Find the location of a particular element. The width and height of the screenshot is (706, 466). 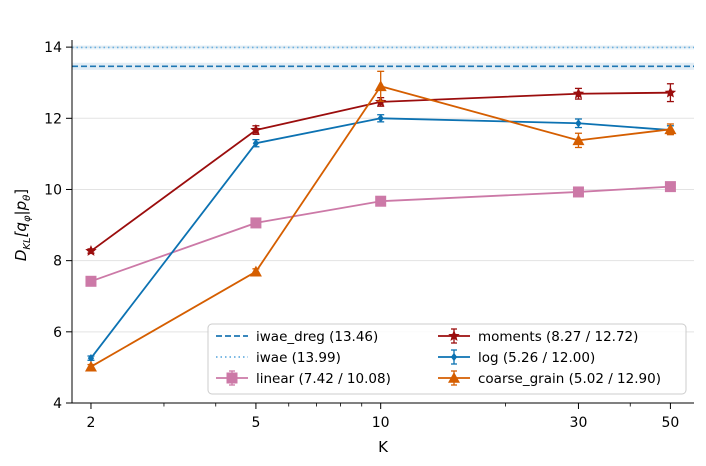

legend-label-linear: linear (7.42 / 10.08) is located at coordinates (323, 379).